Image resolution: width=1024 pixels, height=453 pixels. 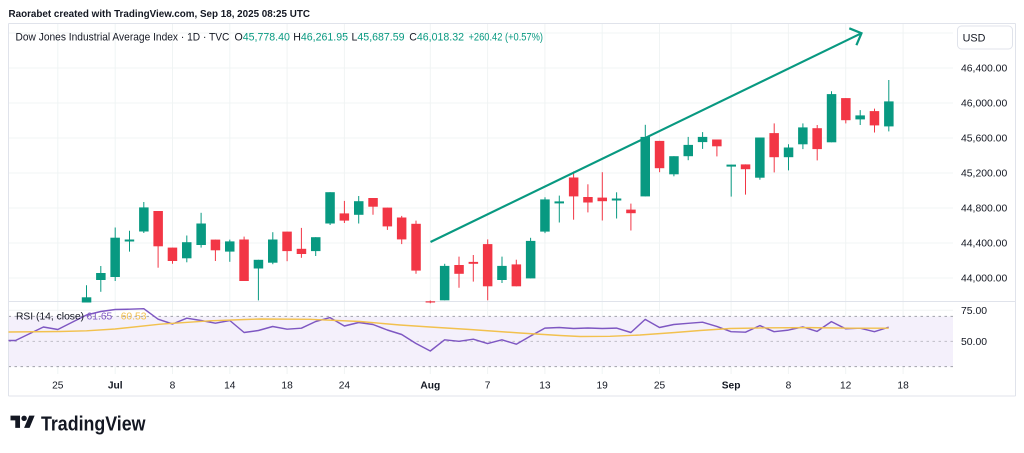 What do you see at coordinates (974, 342) in the screenshot?
I see `svg-text: 50.00` at bounding box center [974, 342].